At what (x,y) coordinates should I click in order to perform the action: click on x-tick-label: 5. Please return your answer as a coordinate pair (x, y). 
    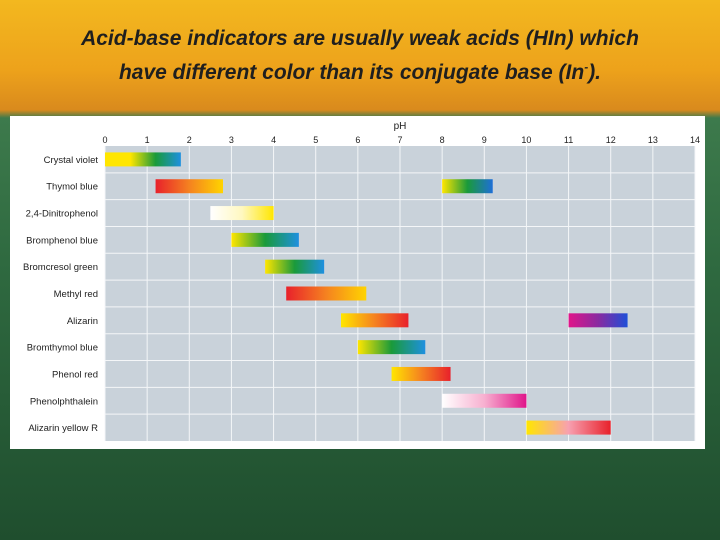
    Looking at the image, I should click on (315, 140).